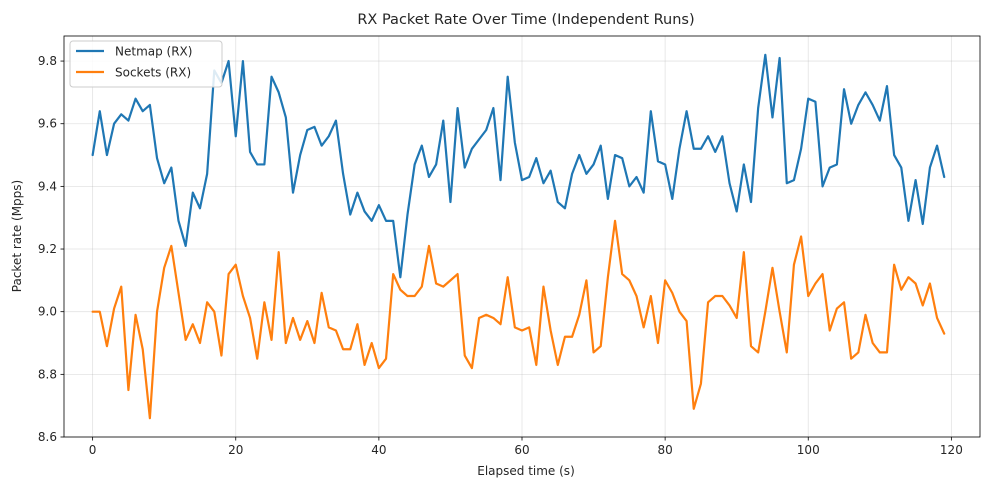  Describe the element at coordinates (951, 450) in the screenshot. I see `x-tick-label: 120` at that location.